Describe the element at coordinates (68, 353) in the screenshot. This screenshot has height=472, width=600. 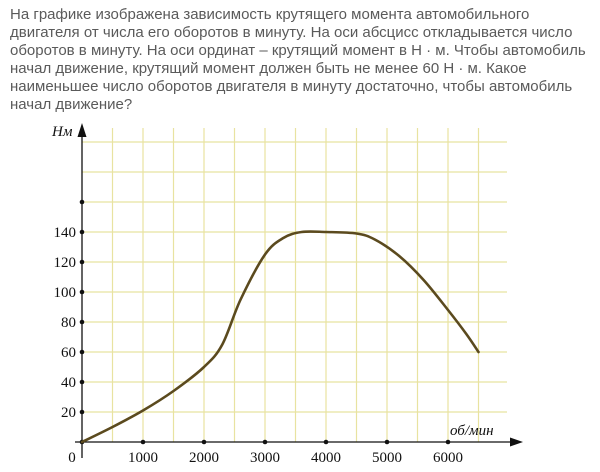
I see `y-tick-label: 60` at that location.